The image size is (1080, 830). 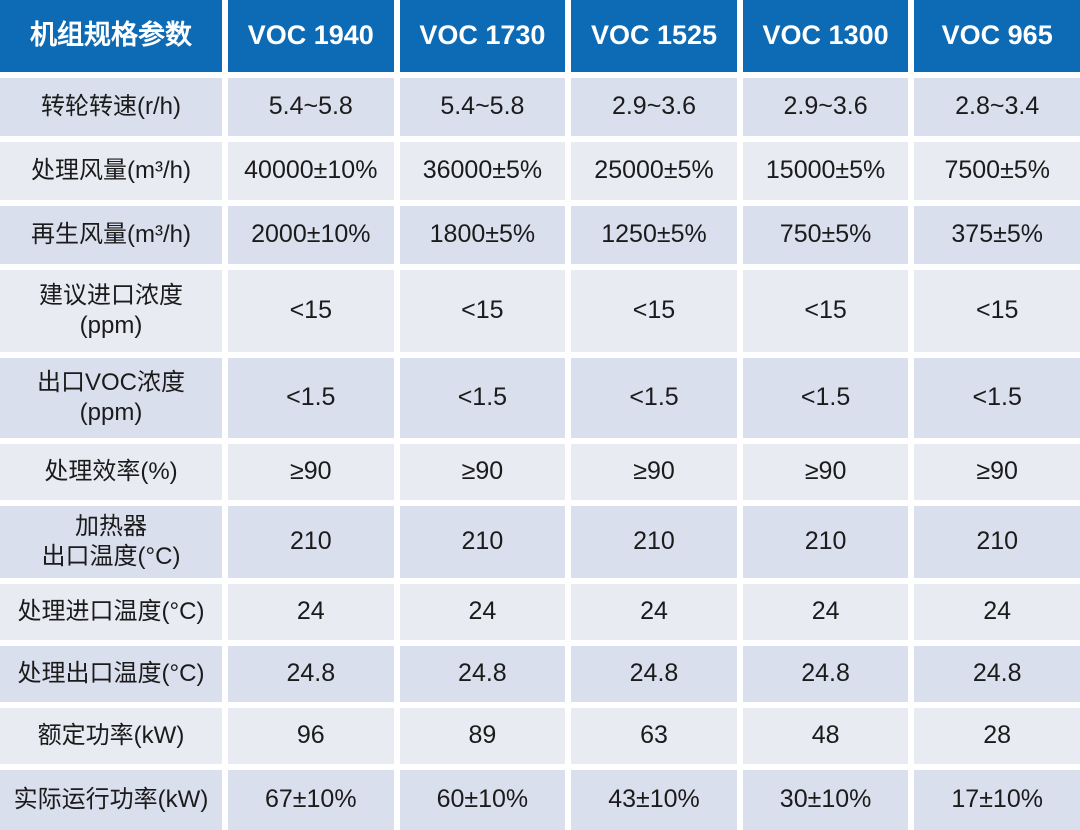 What do you see at coordinates (997, 736) in the screenshot?
I see `table-cell: 28` at bounding box center [997, 736].